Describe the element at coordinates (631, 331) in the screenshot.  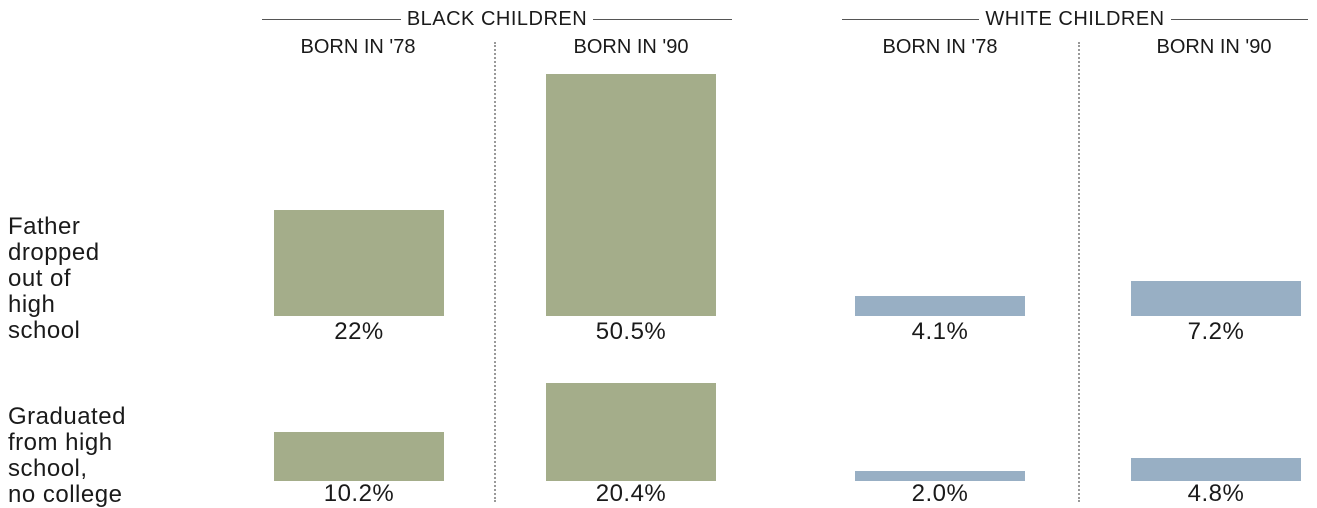
I see `value-label-father-dropped-out-black-90: 50.5%` at that location.